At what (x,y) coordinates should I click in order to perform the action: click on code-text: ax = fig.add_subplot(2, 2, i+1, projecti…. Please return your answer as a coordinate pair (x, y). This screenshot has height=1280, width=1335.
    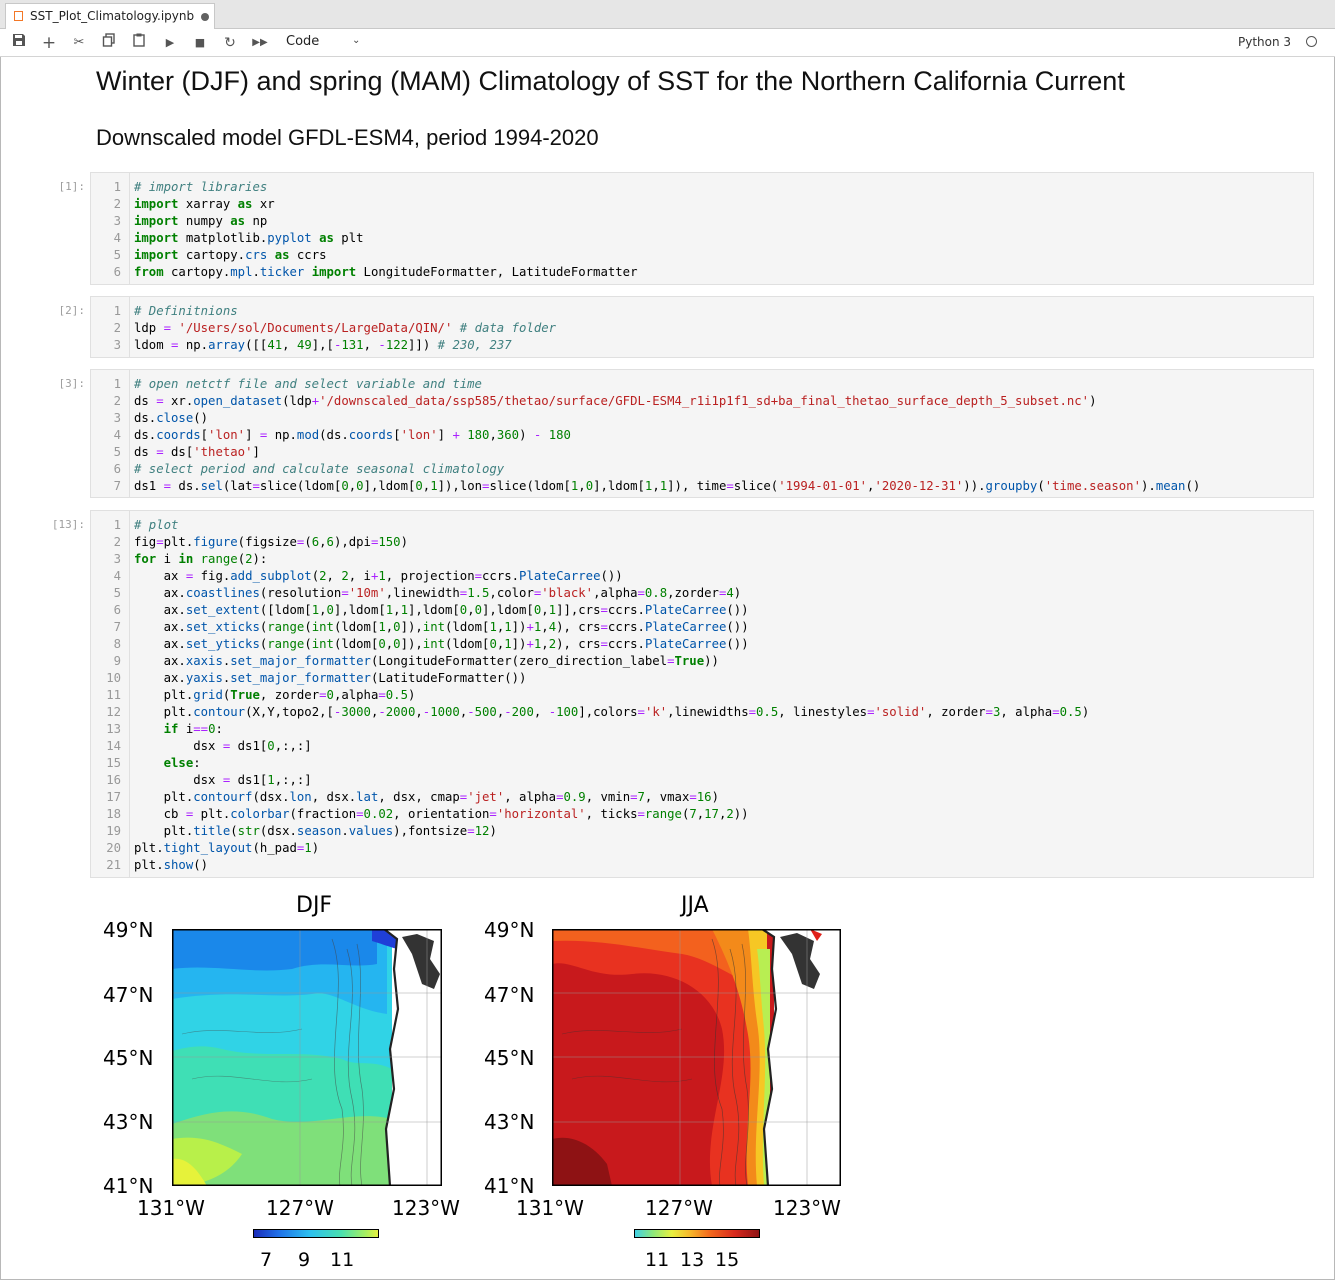
    Looking at the image, I should click on (378, 576).